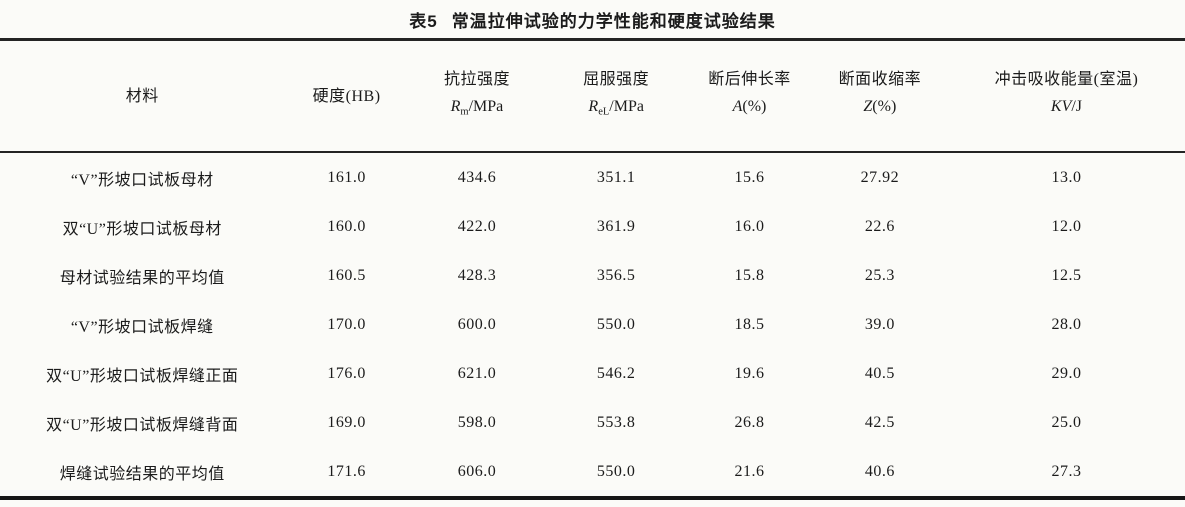  What do you see at coordinates (1066, 275) in the screenshot?
I see `impact-cell: 12.5` at bounding box center [1066, 275].